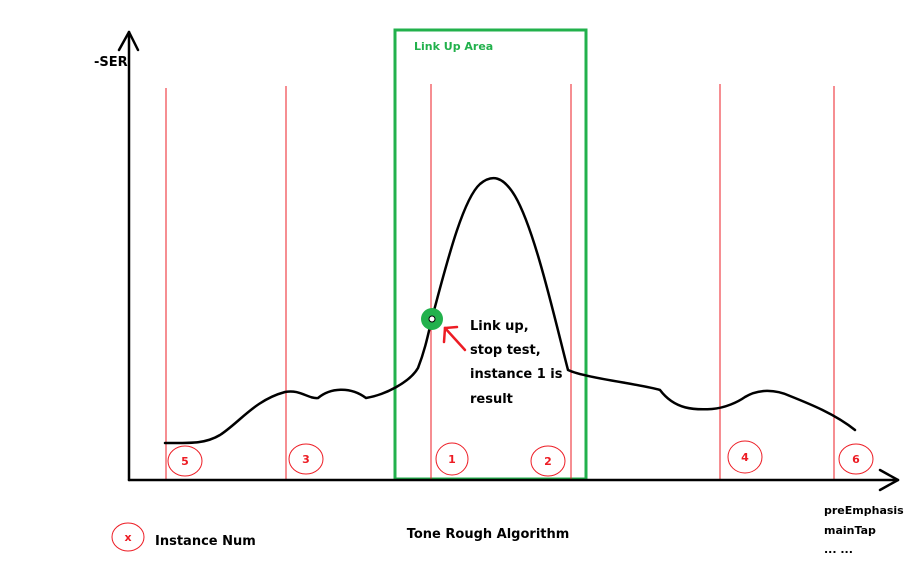 The image size is (922, 573). What do you see at coordinates (491, 399) in the screenshot?
I see `annotation-line-4: result` at bounding box center [491, 399].